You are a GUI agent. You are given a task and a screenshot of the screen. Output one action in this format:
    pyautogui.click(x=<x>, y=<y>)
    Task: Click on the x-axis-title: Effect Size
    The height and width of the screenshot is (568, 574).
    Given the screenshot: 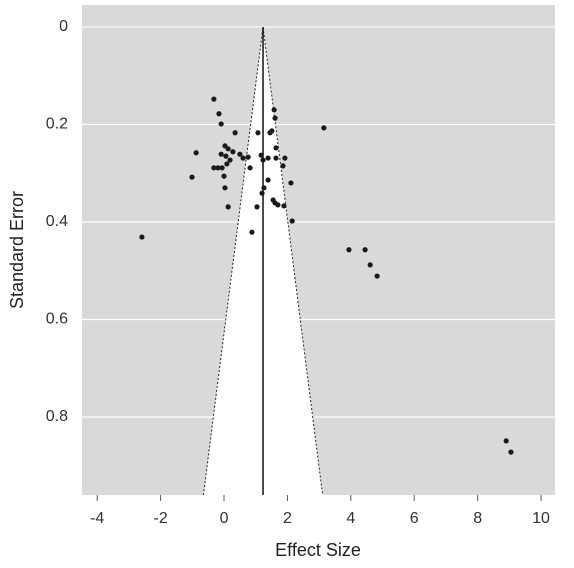 What is the action you would take?
    pyautogui.click(x=318, y=550)
    